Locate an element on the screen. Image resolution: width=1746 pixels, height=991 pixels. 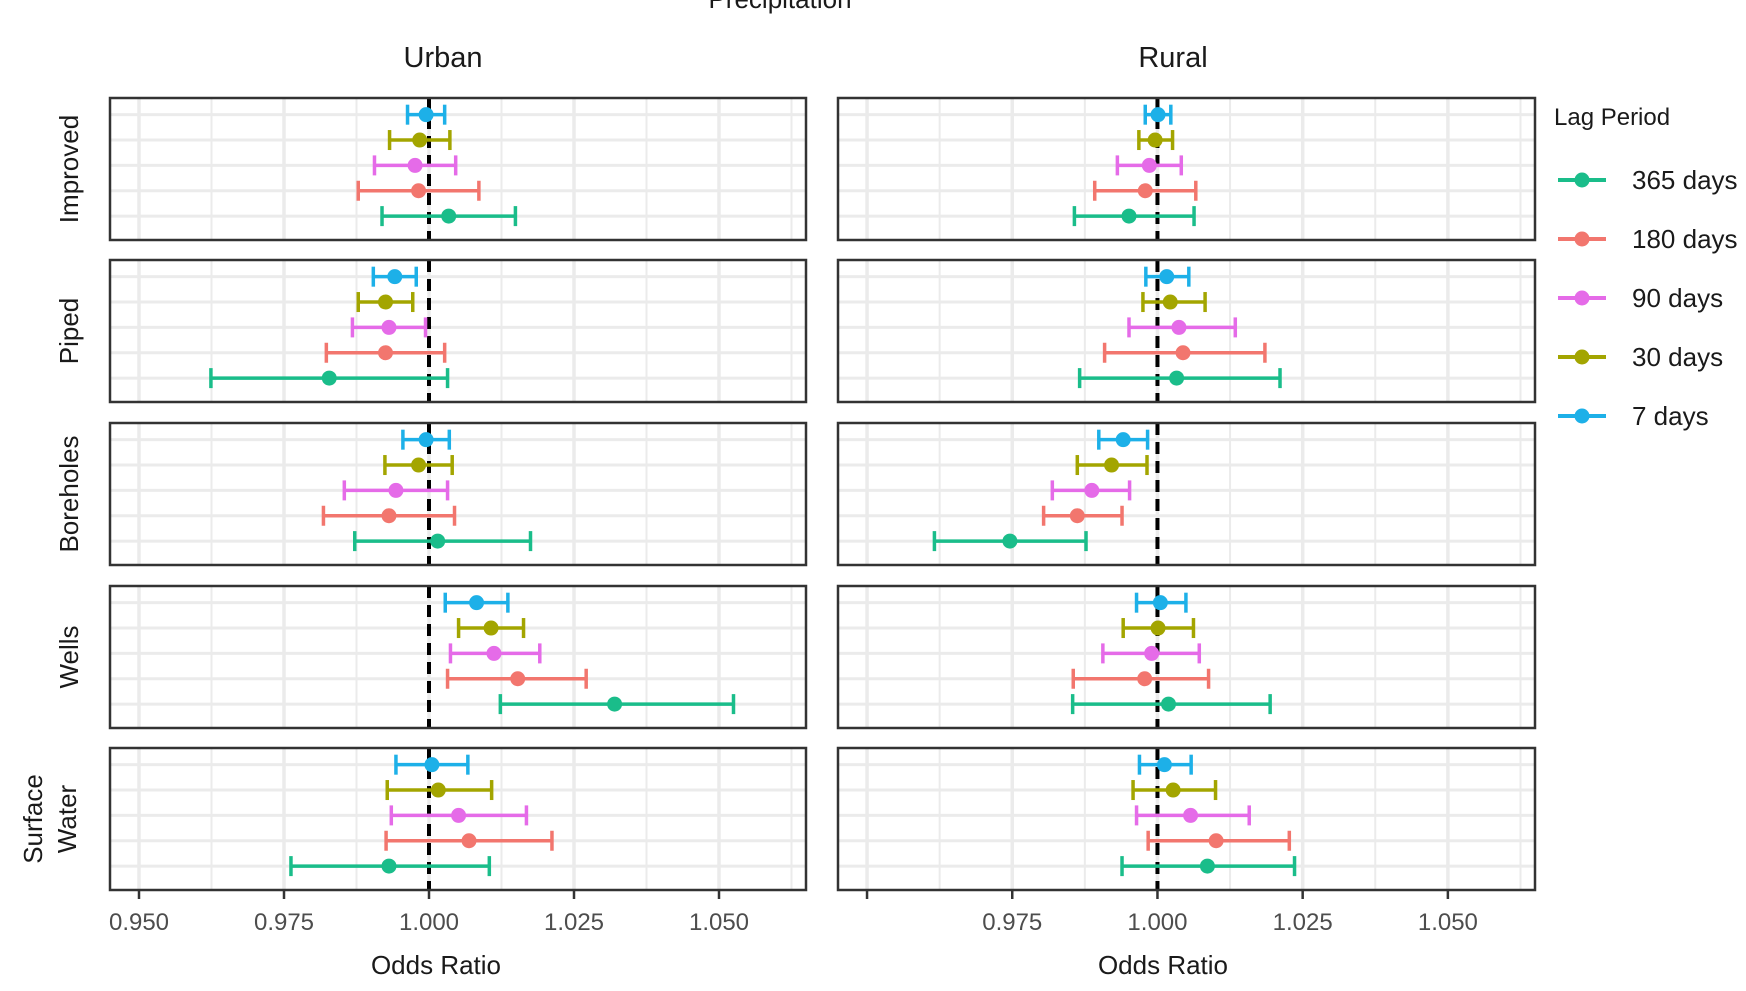
legend-item-7-days: 7 days is located at coordinates (1633, 416).